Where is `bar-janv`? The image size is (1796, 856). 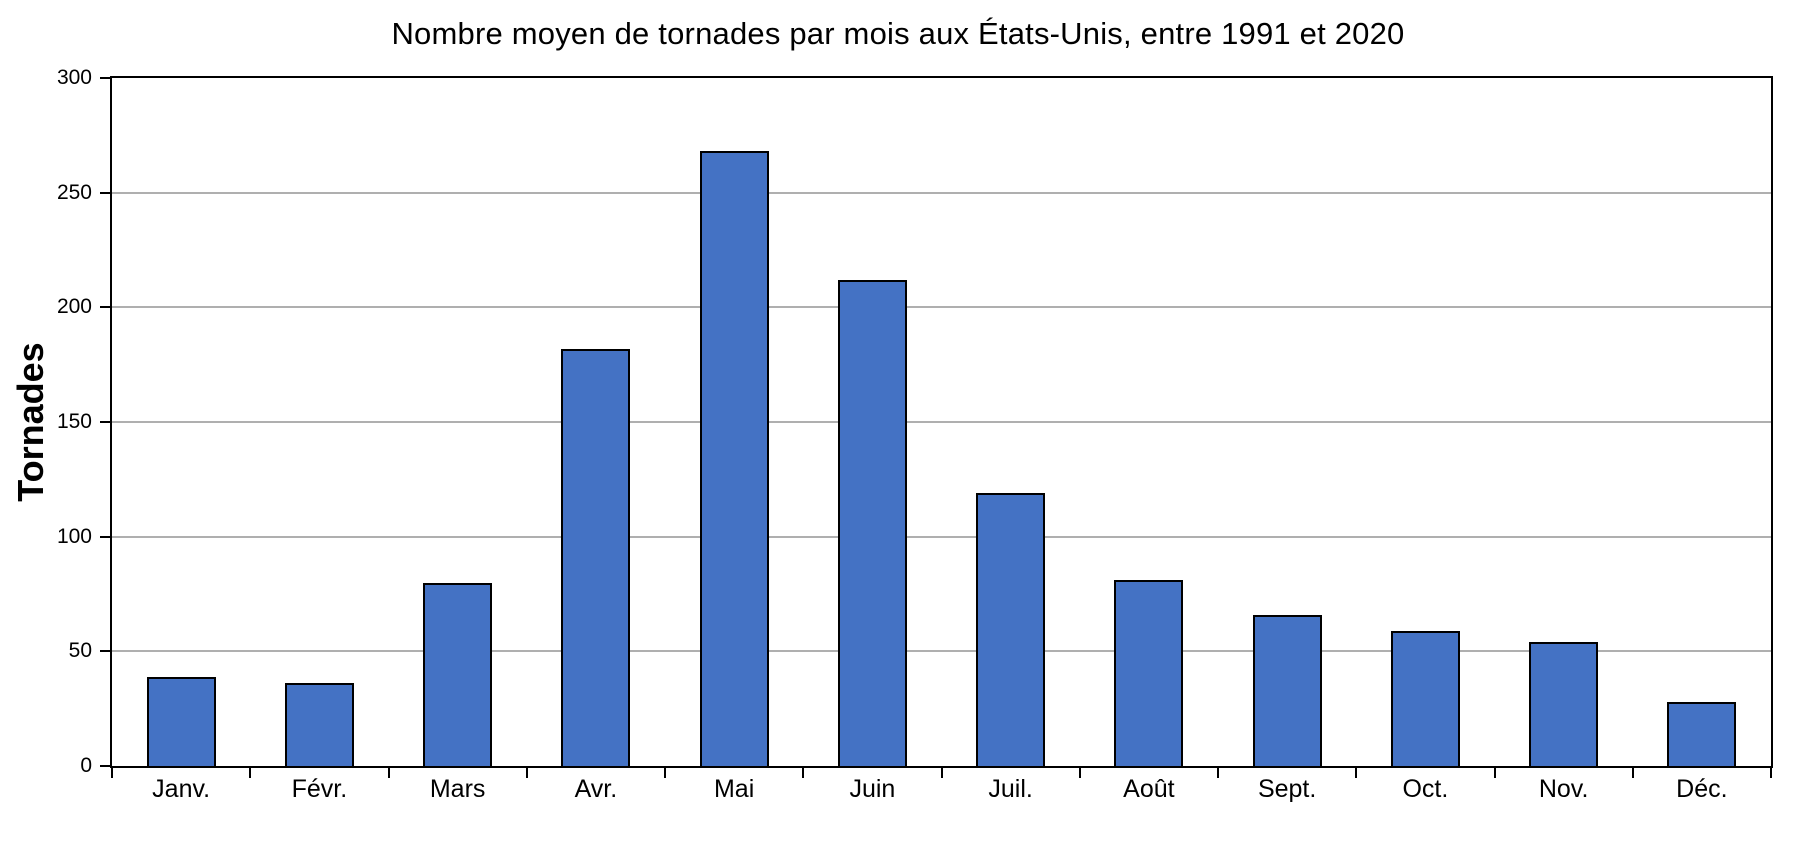
bar-janv is located at coordinates (181, 721).